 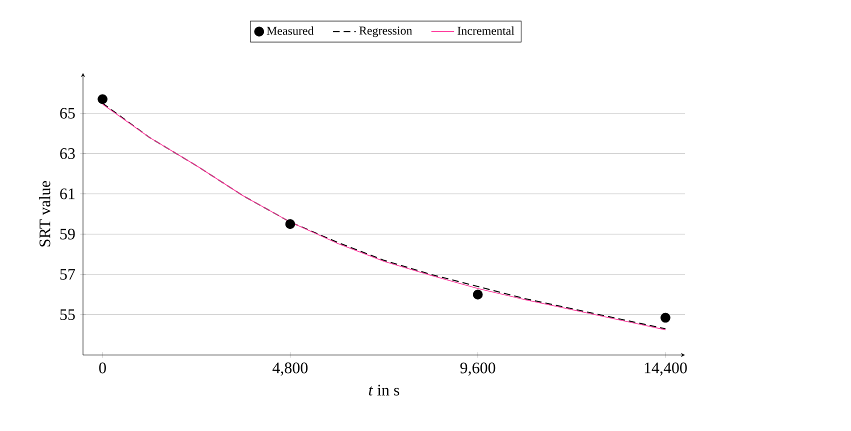 What do you see at coordinates (67, 234) in the screenshot?
I see `y-tick-label: 59` at bounding box center [67, 234].